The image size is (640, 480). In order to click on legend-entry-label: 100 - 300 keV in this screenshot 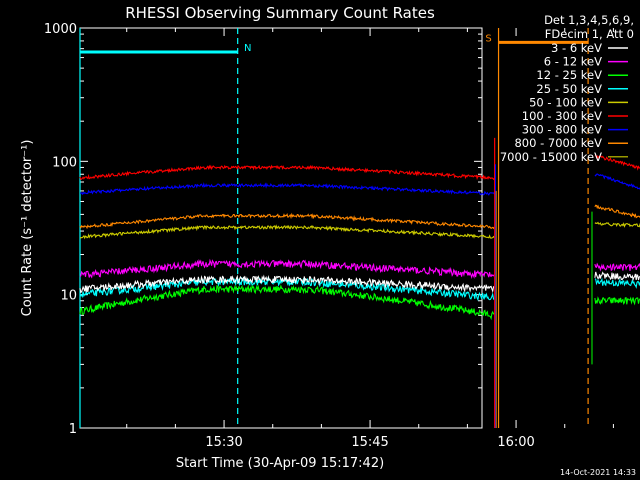, I will do `click(562, 116)`.